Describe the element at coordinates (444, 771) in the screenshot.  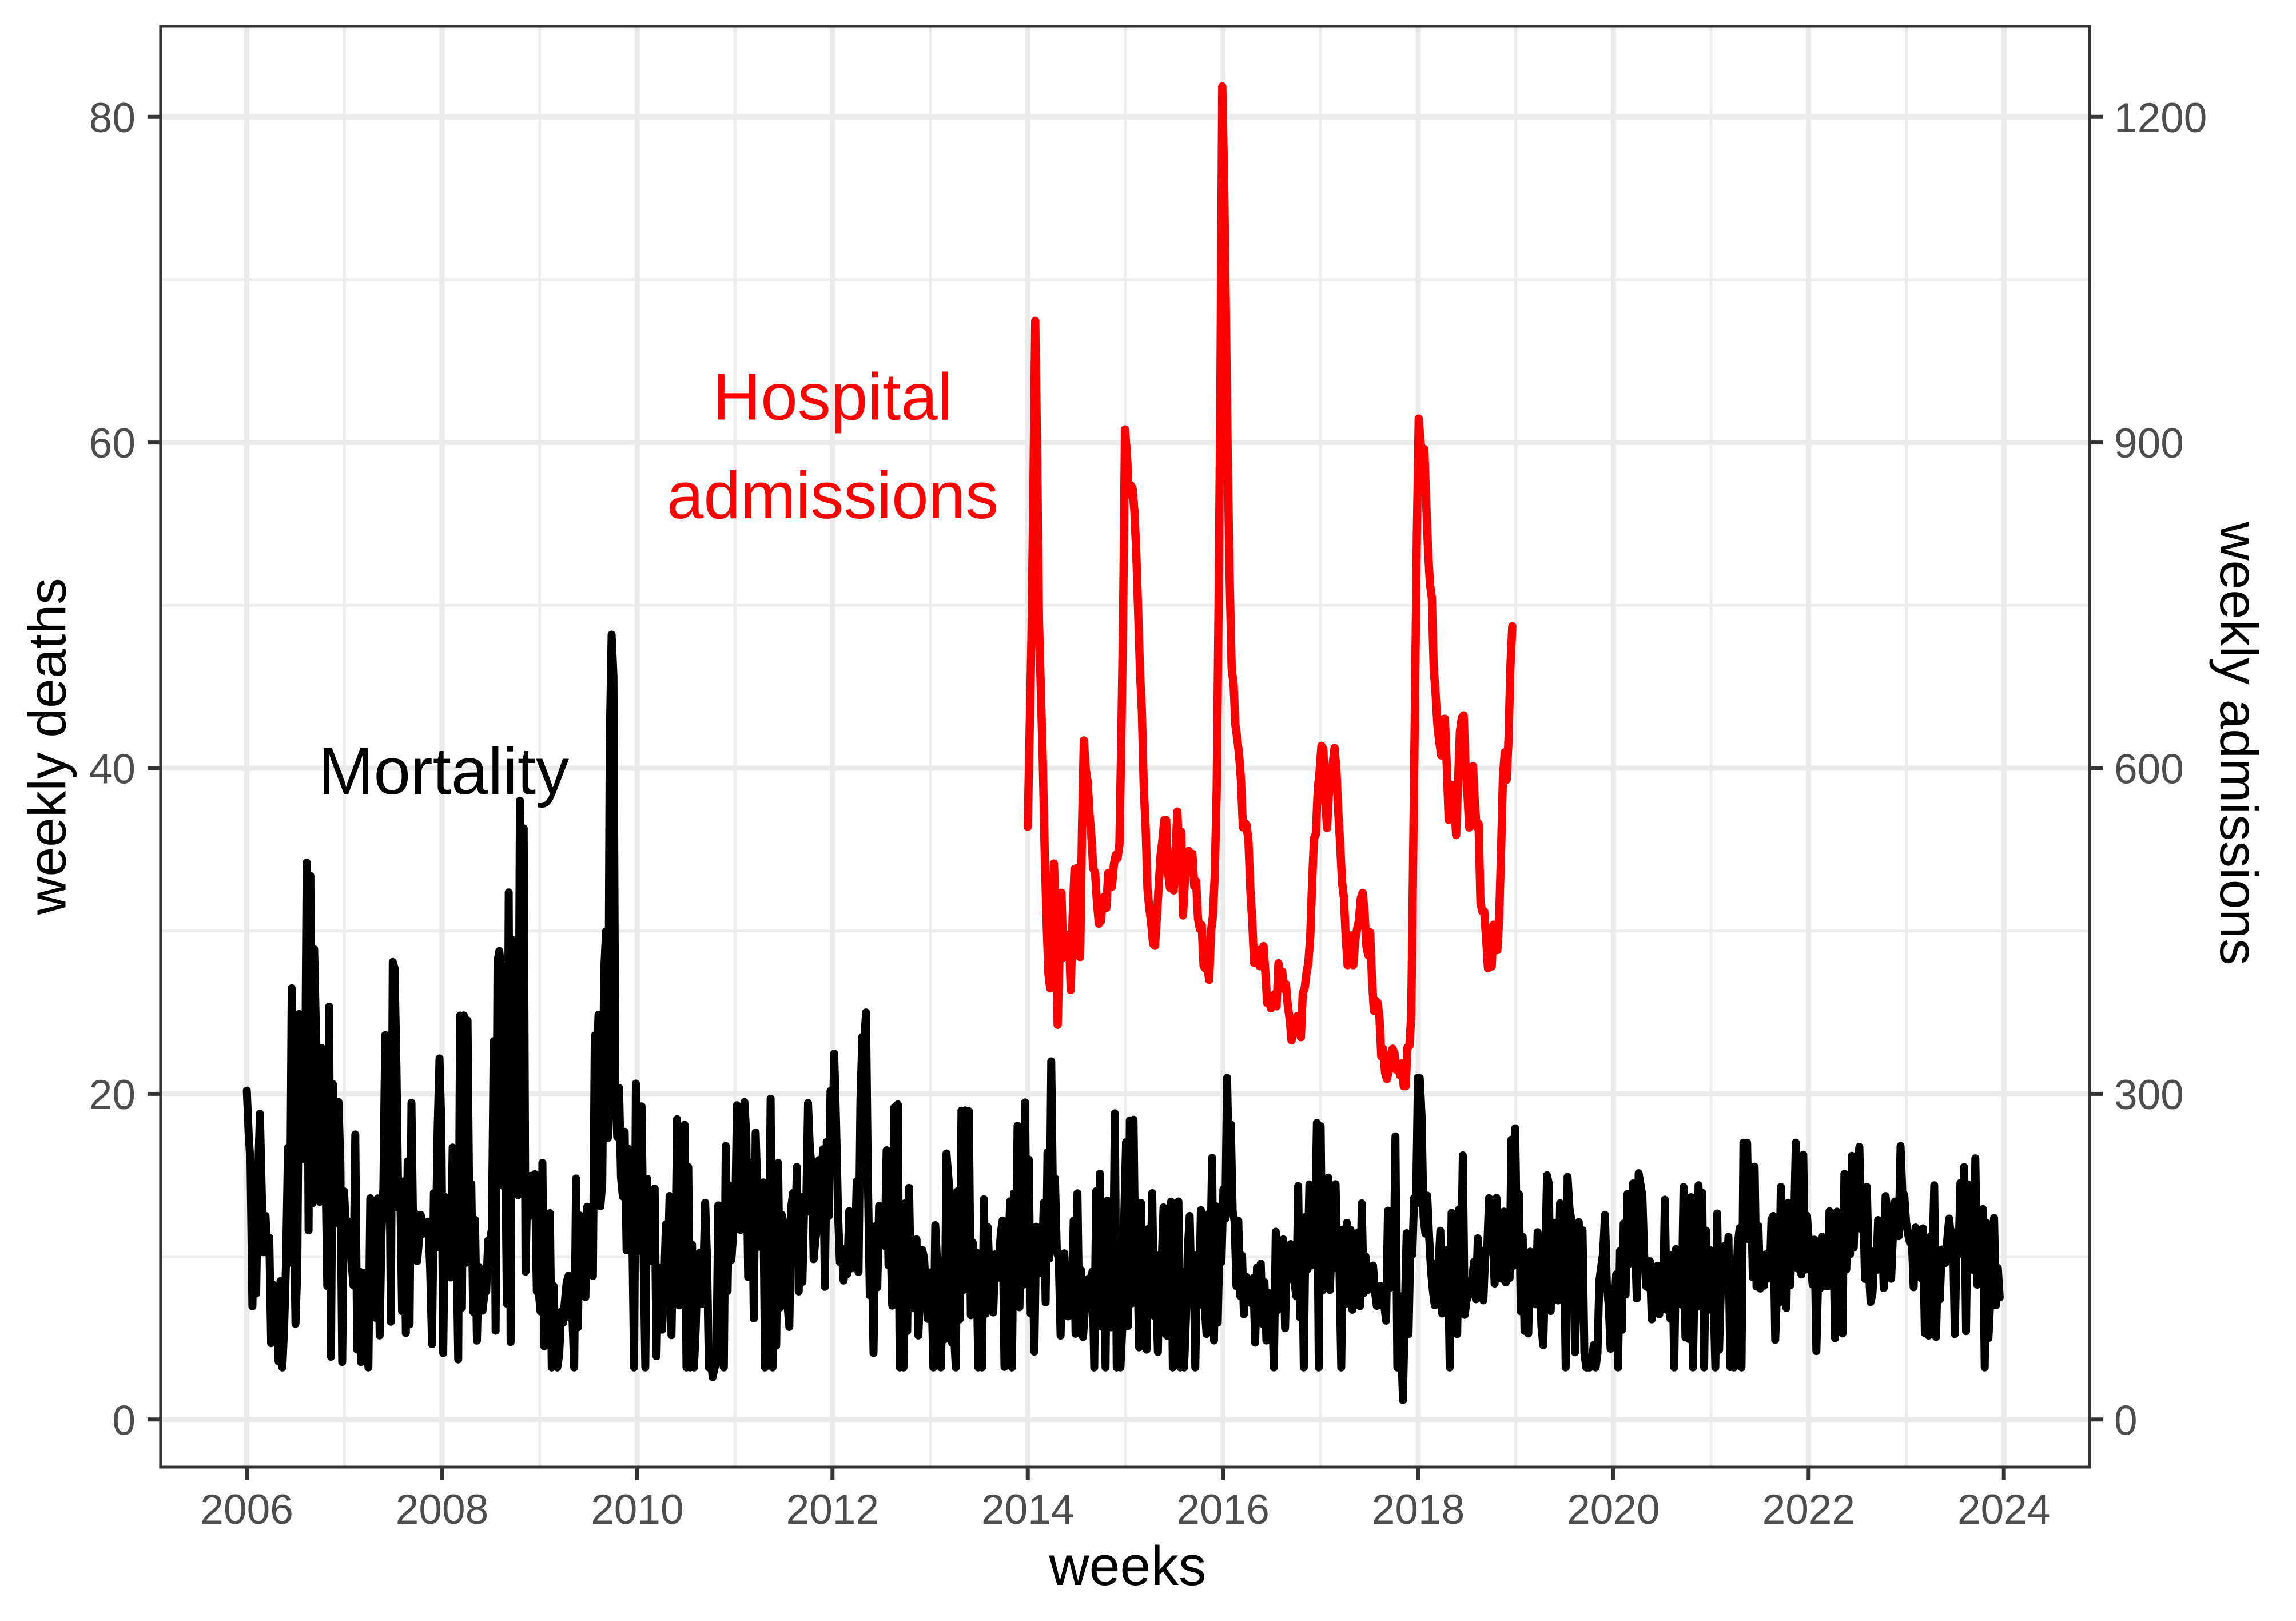
I see `svg-text: Mortality` at that location.